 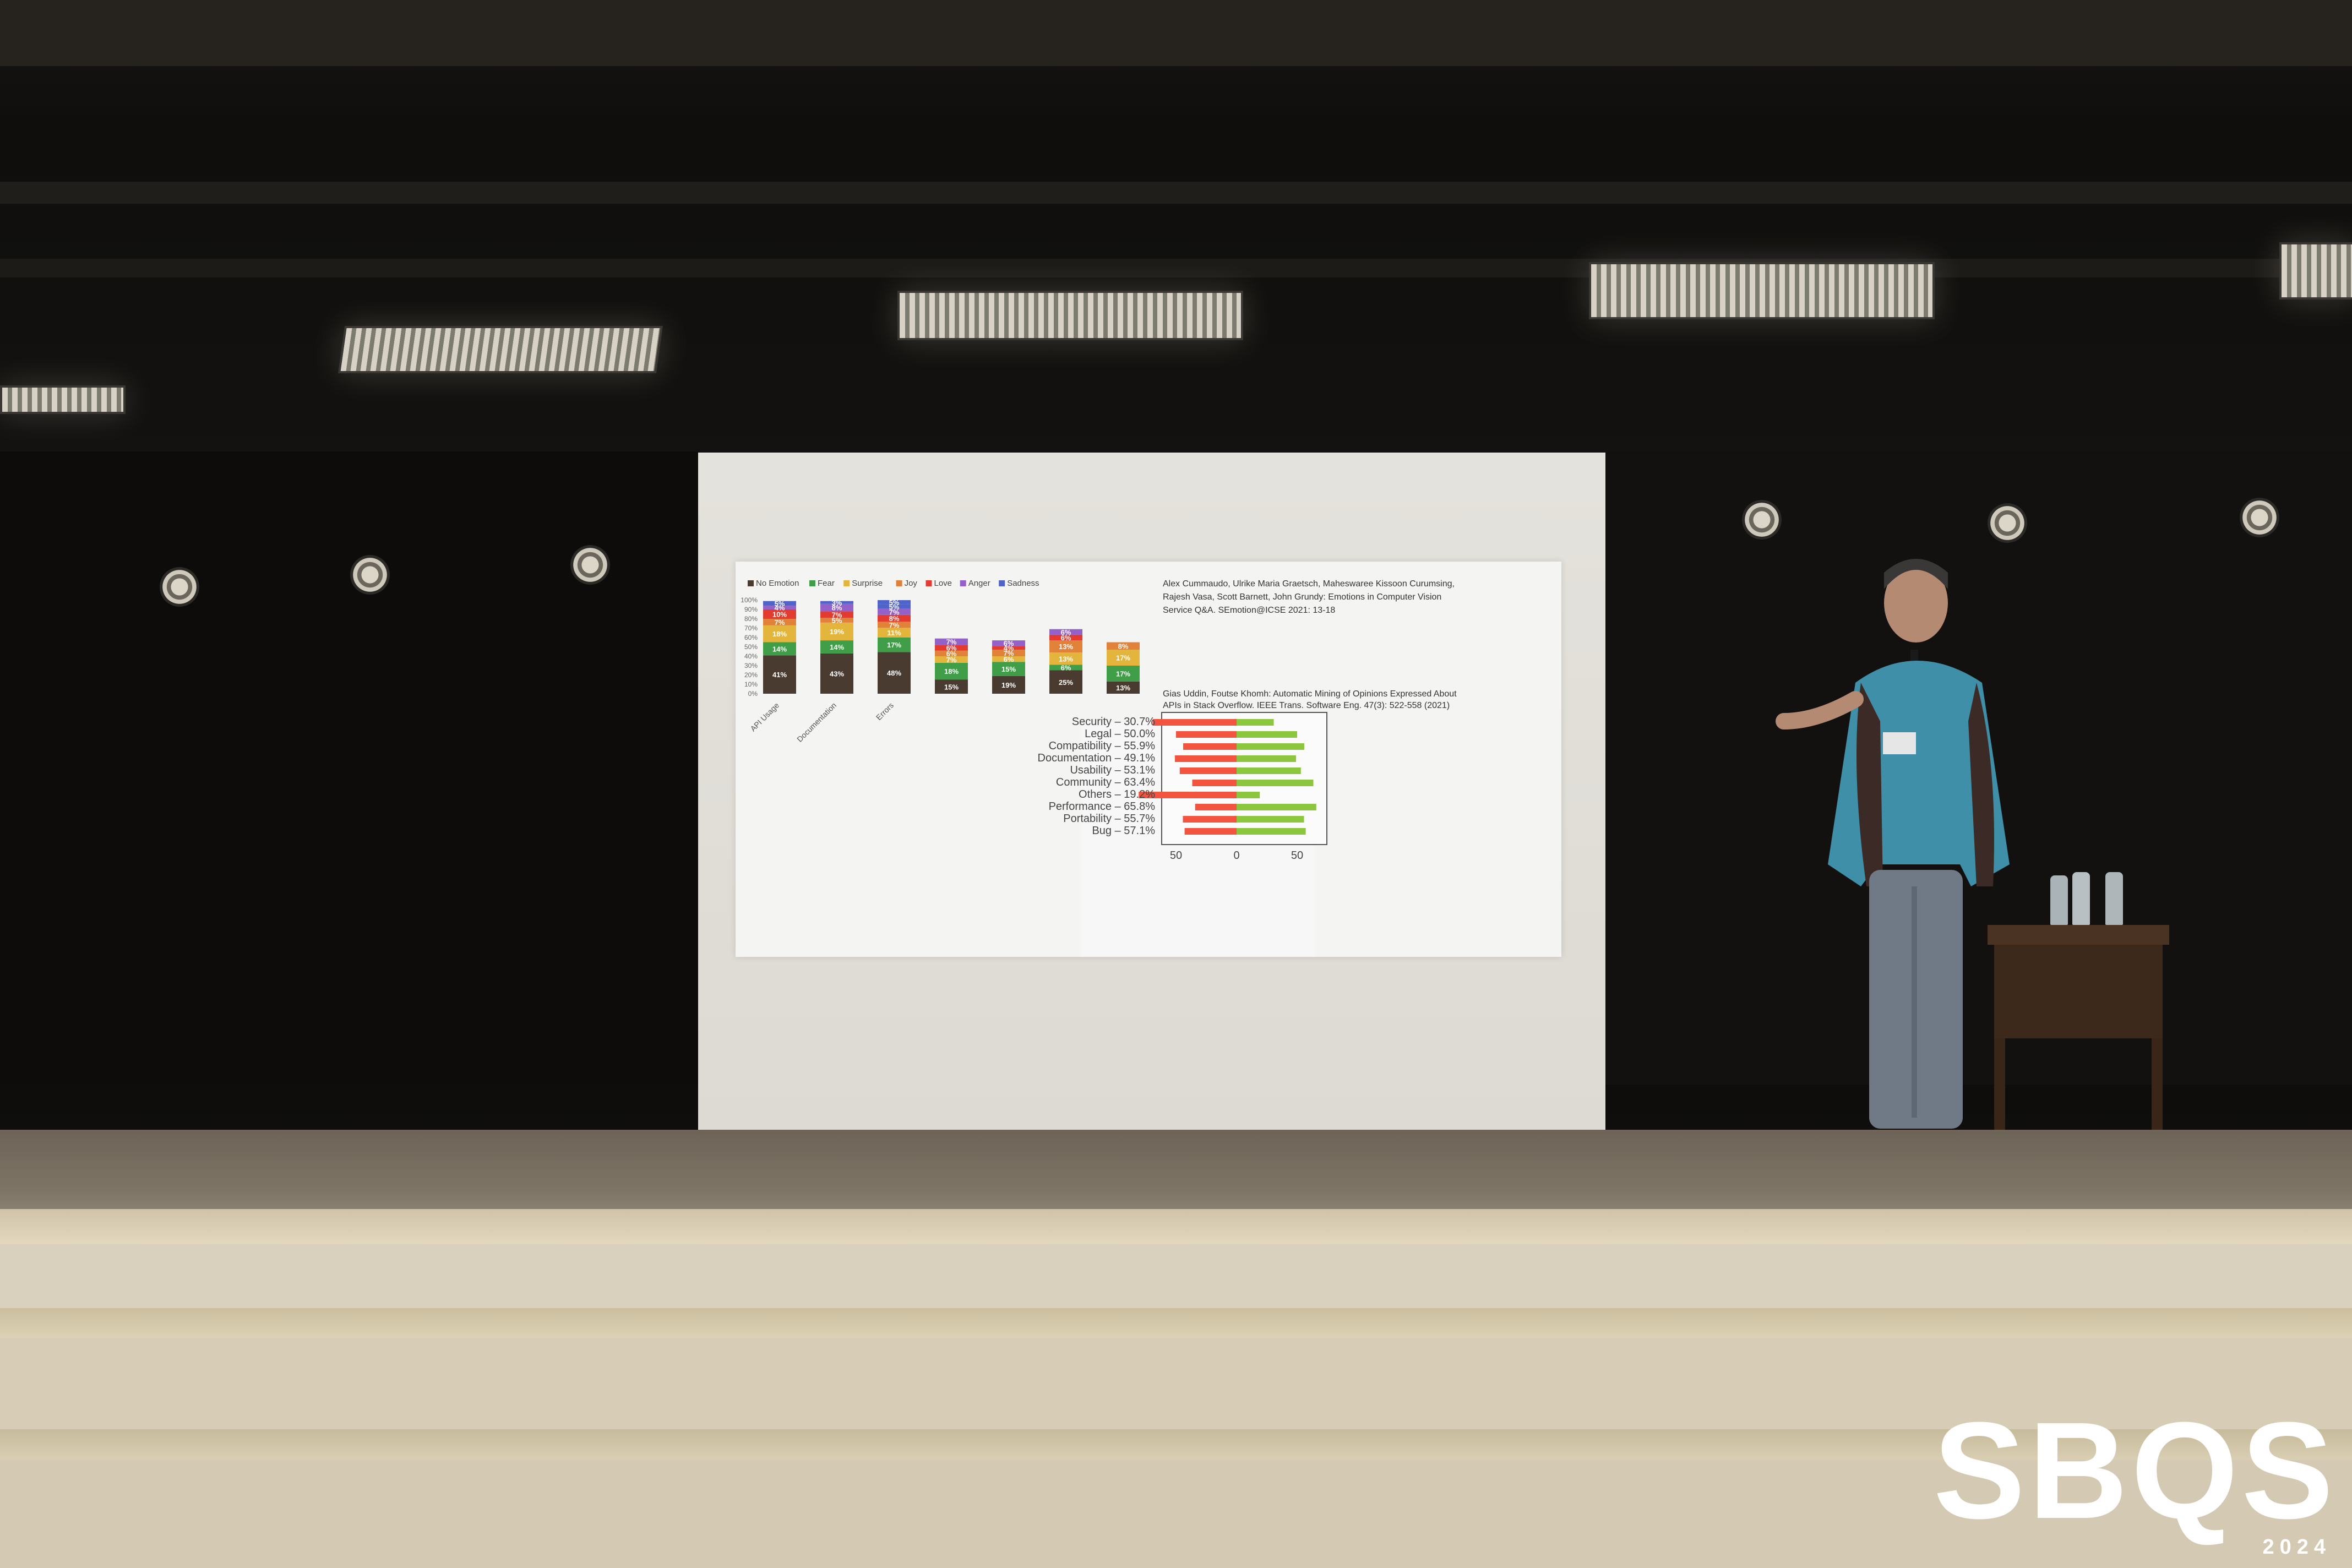 I want to click on stacked-bar-value-label: 48%, so click(x=894, y=673).